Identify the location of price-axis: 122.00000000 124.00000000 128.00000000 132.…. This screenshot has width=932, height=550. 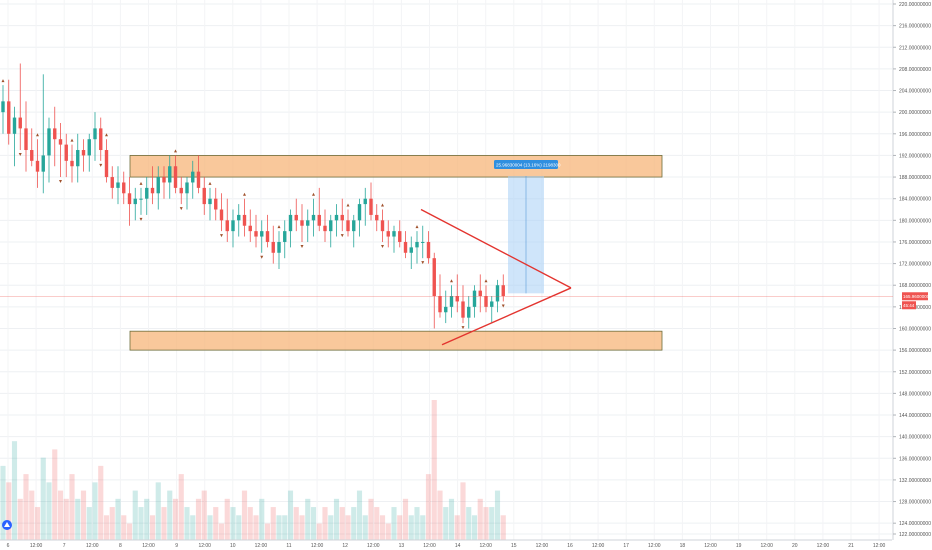
(911, 270).